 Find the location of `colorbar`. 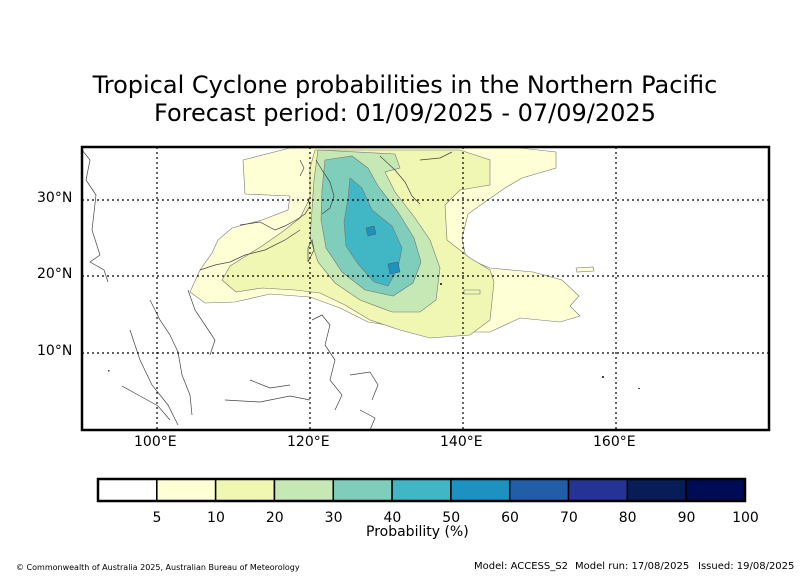

colorbar is located at coordinates (421, 490).